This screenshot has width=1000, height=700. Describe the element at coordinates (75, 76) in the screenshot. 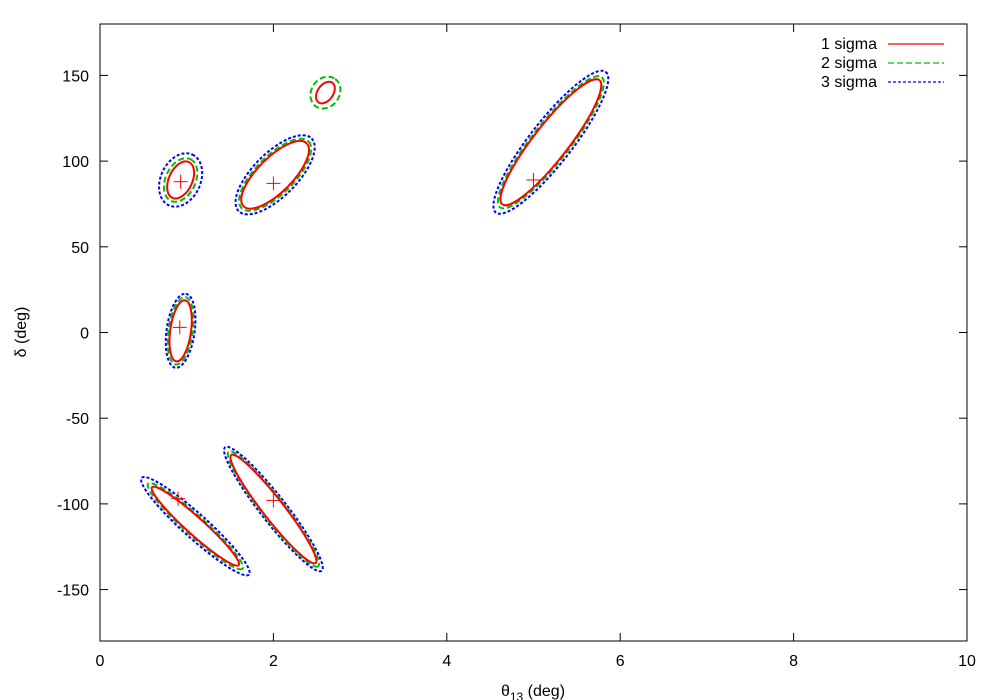

I see `y-tick-label: 150` at that location.